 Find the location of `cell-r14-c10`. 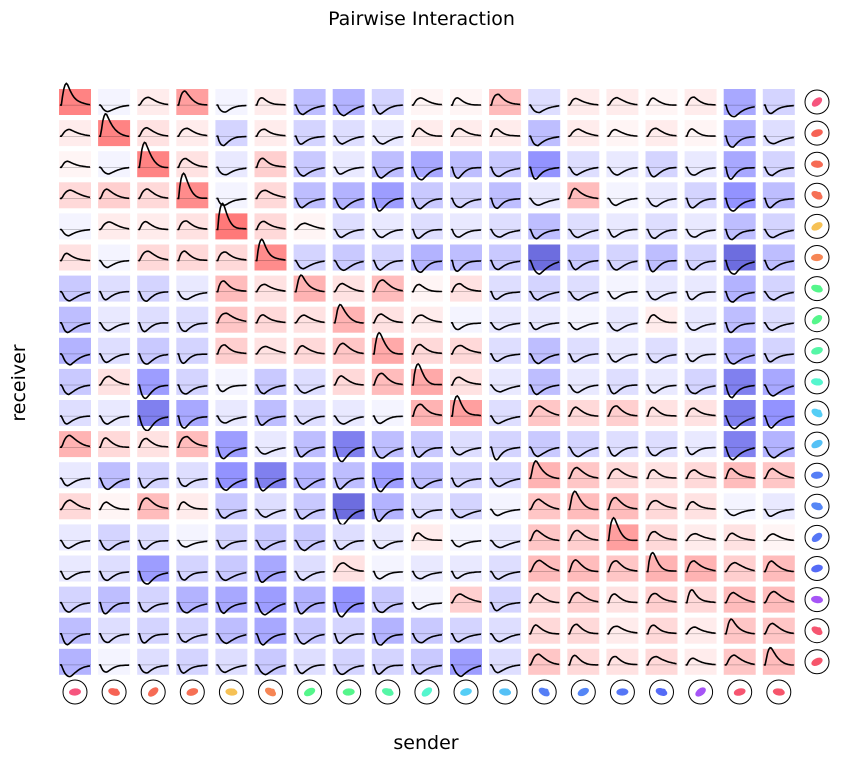

cell-r14-c10 is located at coordinates (426, 506).